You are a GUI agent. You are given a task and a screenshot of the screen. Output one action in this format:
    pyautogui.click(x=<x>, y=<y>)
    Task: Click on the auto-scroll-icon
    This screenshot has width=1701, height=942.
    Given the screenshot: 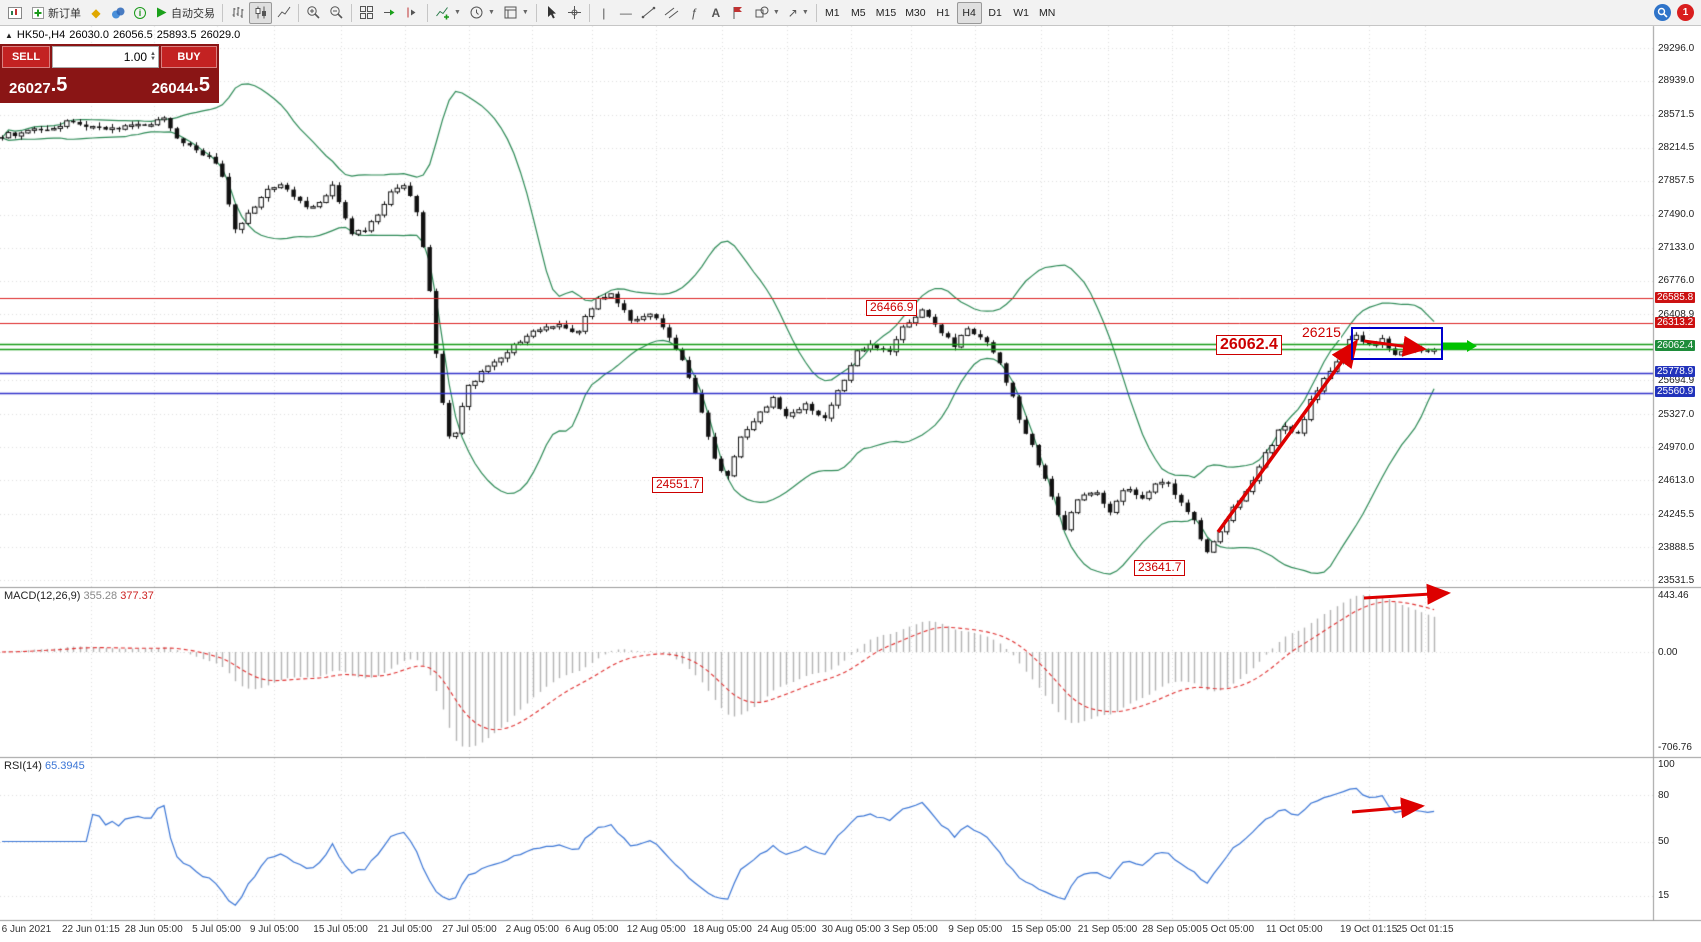 What is the action you would take?
    pyautogui.click(x=389, y=13)
    